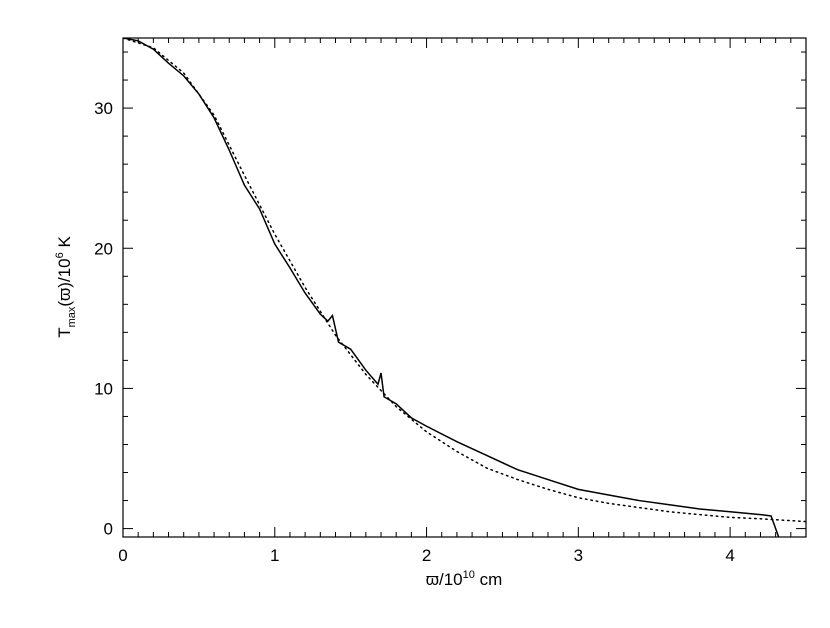 Image resolution: width=830 pixels, height=628 pixels. What do you see at coordinates (274, 555) in the screenshot?
I see `x-tick-label: 1` at bounding box center [274, 555].